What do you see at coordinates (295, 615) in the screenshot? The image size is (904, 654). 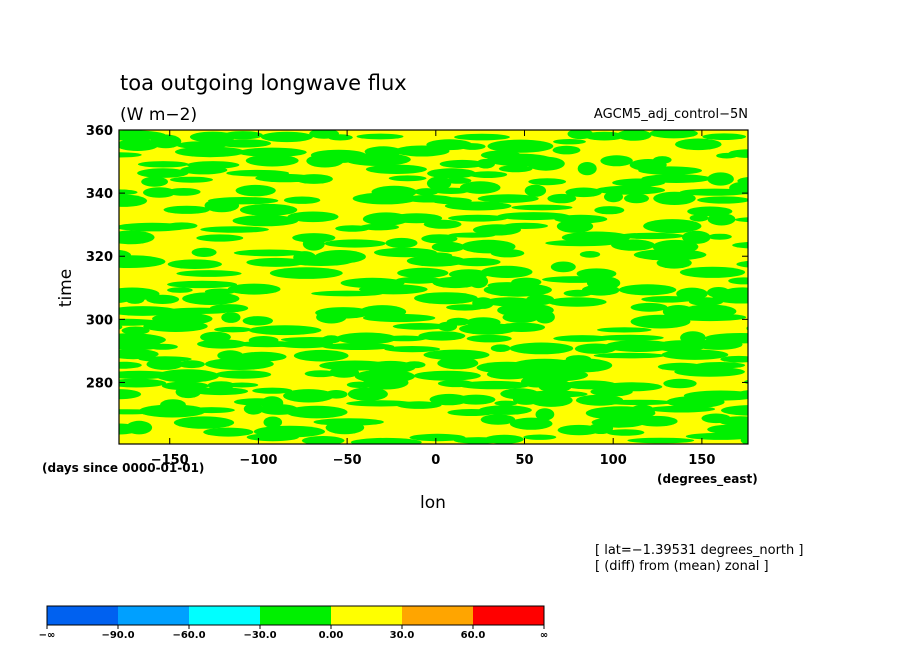 I see `colorbar-swatch` at bounding box center [295, 615].